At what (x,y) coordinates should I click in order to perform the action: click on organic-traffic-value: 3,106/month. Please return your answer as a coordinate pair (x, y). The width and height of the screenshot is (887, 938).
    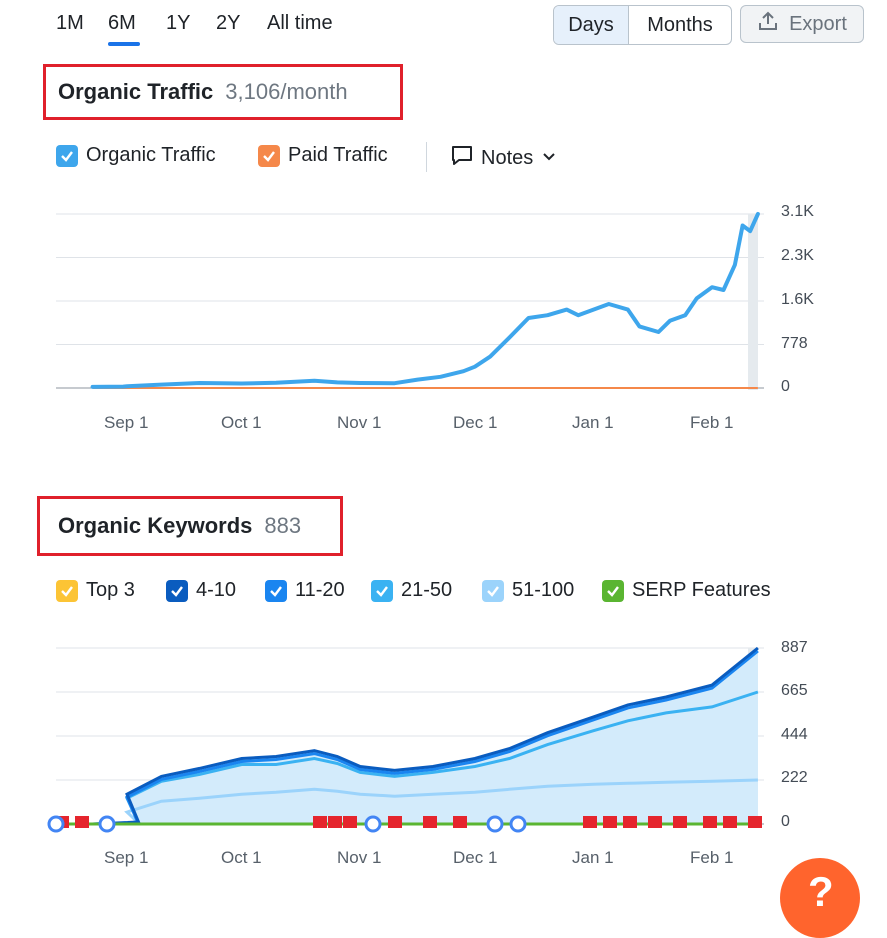
    Looking at the image, I should click on (286, 91).